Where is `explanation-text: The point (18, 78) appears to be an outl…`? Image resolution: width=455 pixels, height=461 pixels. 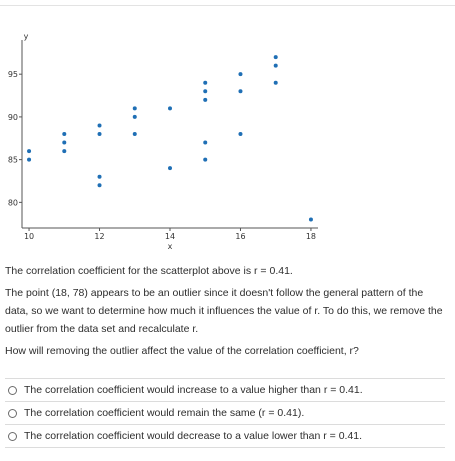
explanation-text: The point (18, 78) appears to be an outl… is located at coordinates (224, 311).